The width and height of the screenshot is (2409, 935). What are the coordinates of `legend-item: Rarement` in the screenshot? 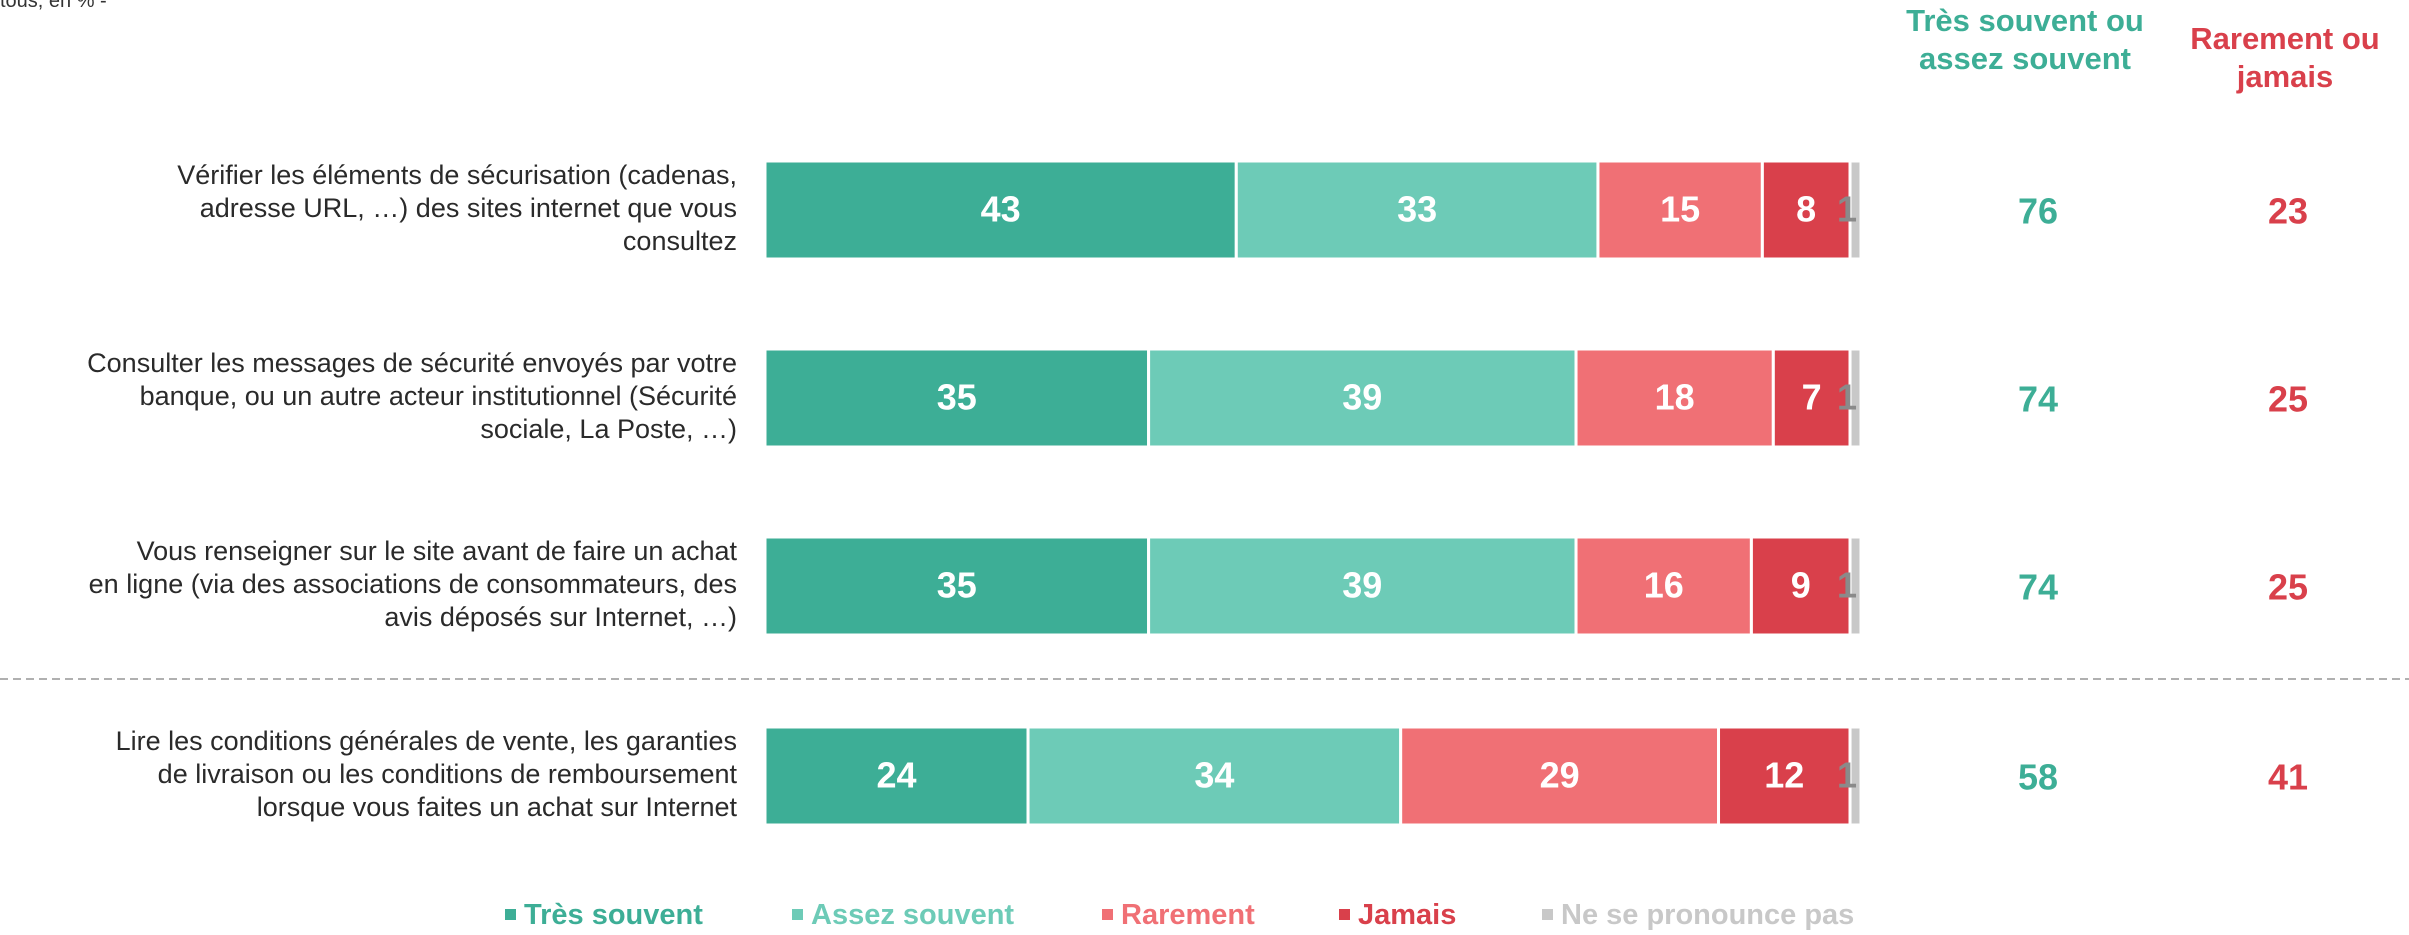 It's located at (1178, 915).